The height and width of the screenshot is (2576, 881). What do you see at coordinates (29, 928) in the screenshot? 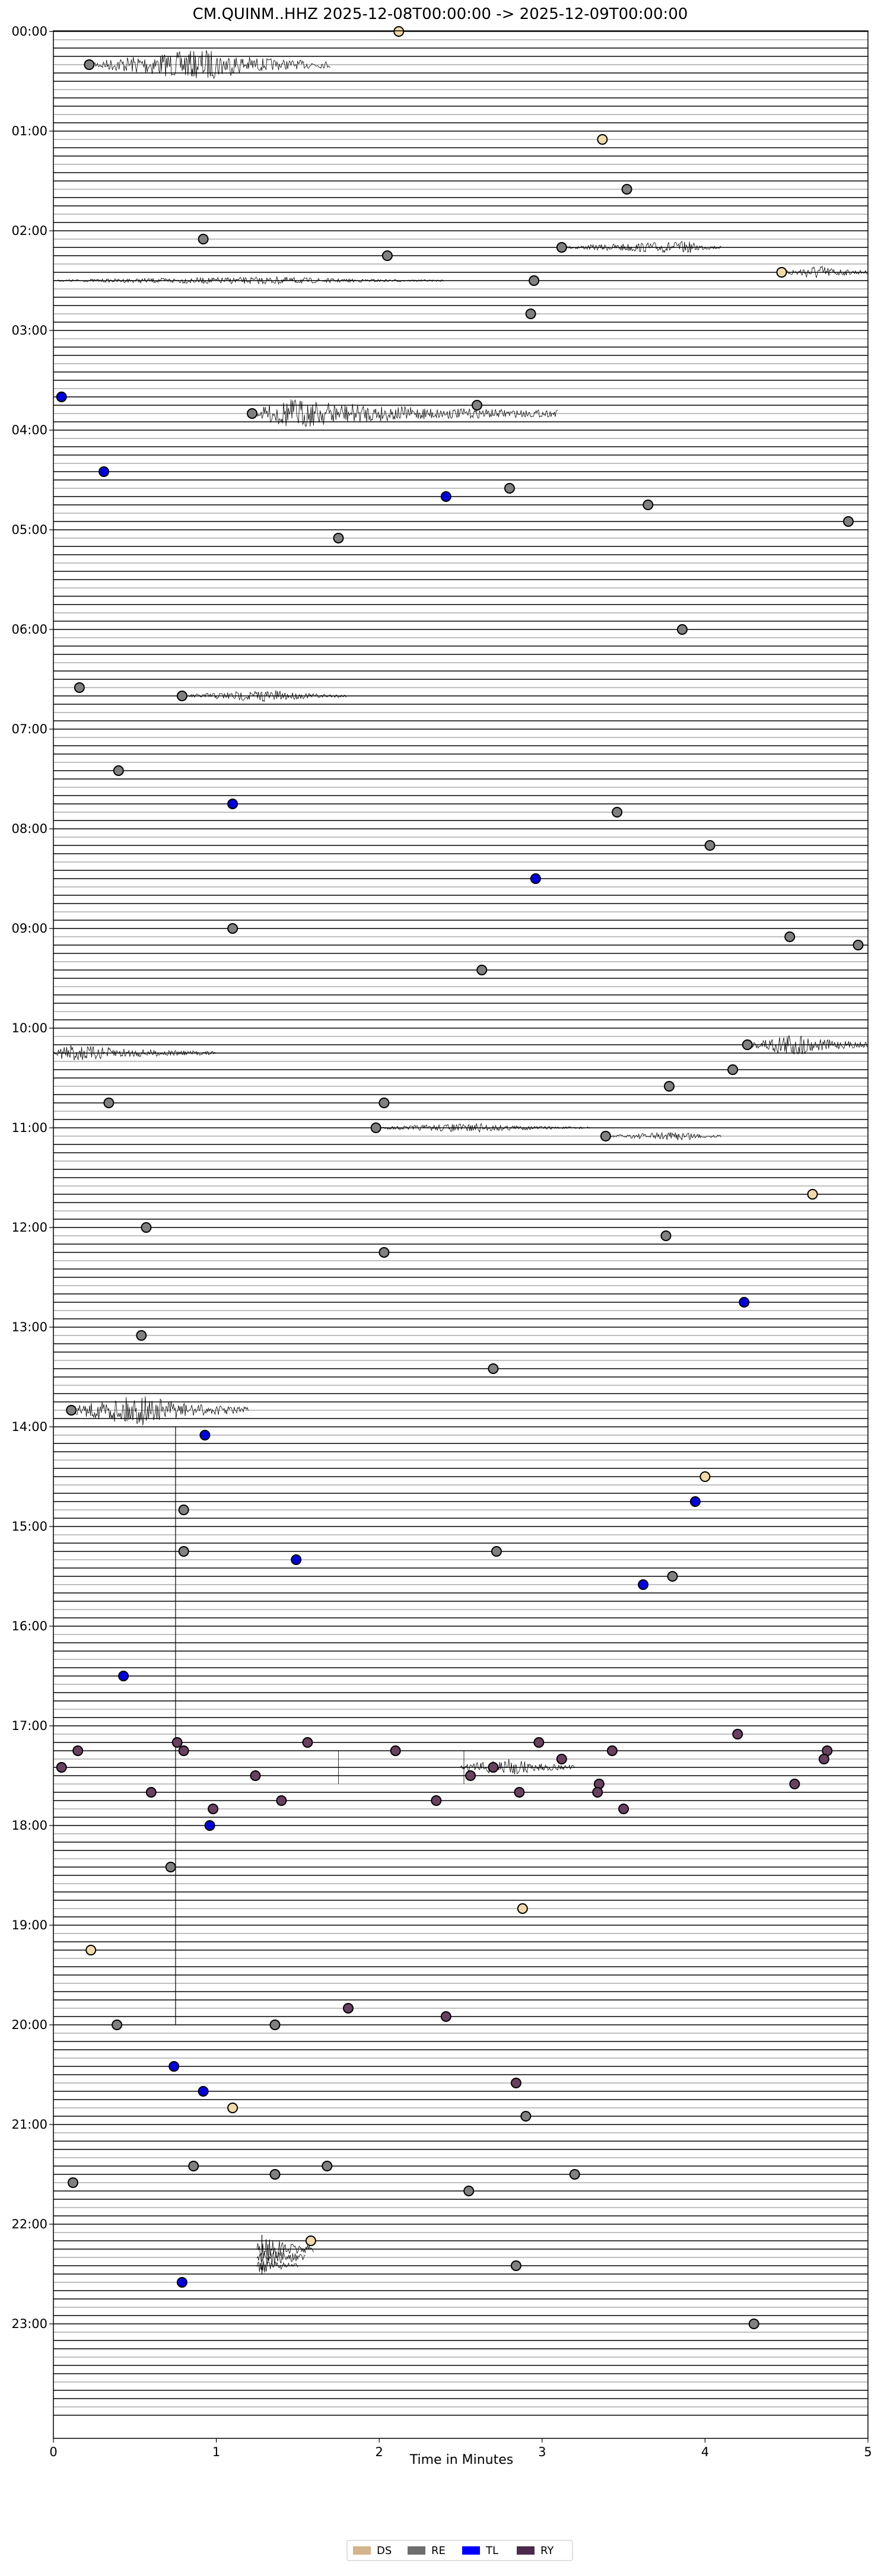
I see `y-tick-label: 09:00` at bounding box center [29, 928].